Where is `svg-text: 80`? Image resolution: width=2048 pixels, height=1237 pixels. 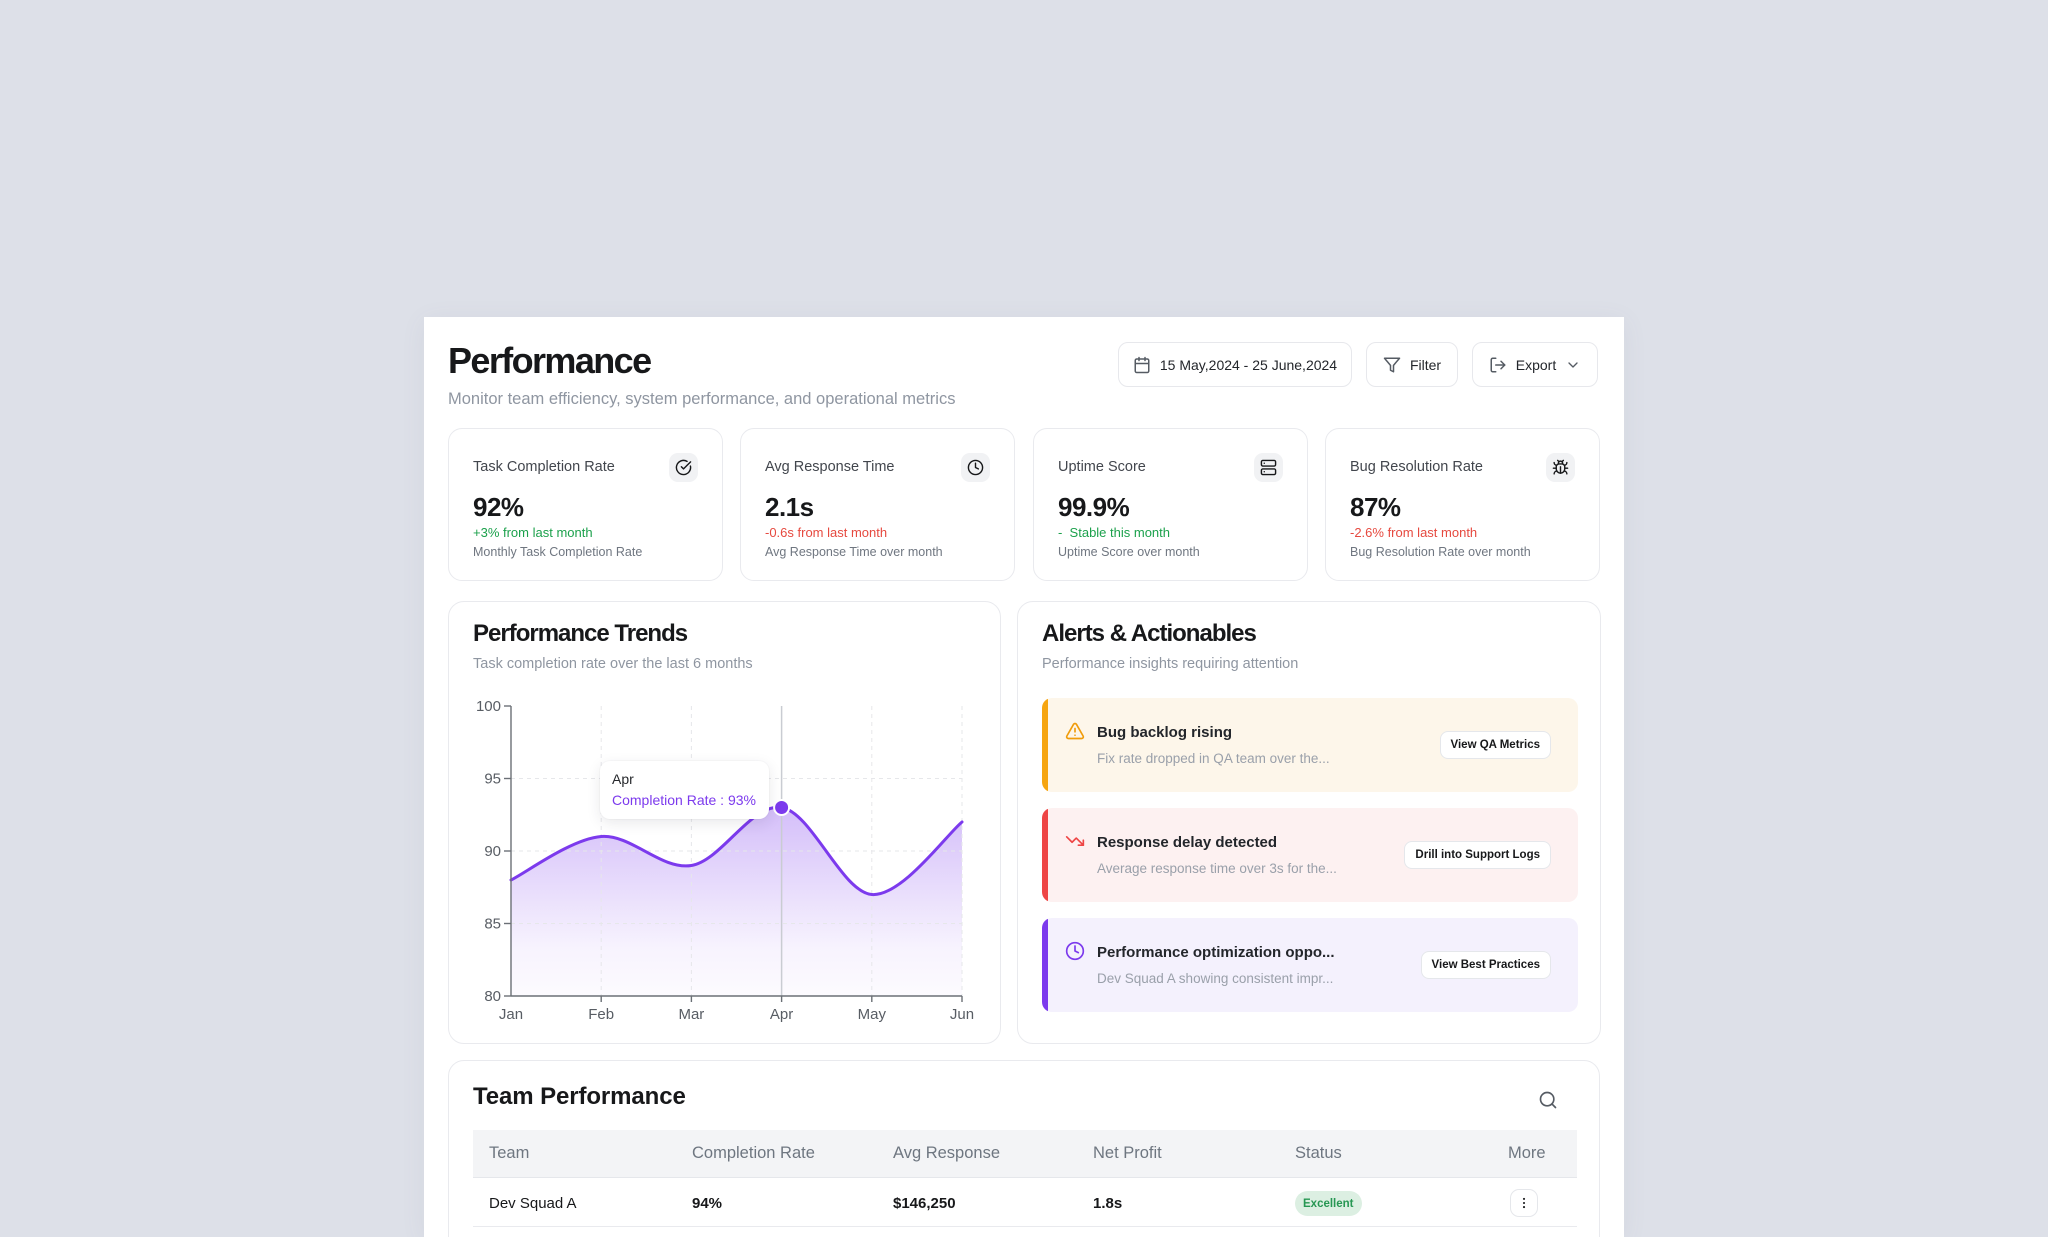
svg-text: 80 is located at coordinates (492, 996).